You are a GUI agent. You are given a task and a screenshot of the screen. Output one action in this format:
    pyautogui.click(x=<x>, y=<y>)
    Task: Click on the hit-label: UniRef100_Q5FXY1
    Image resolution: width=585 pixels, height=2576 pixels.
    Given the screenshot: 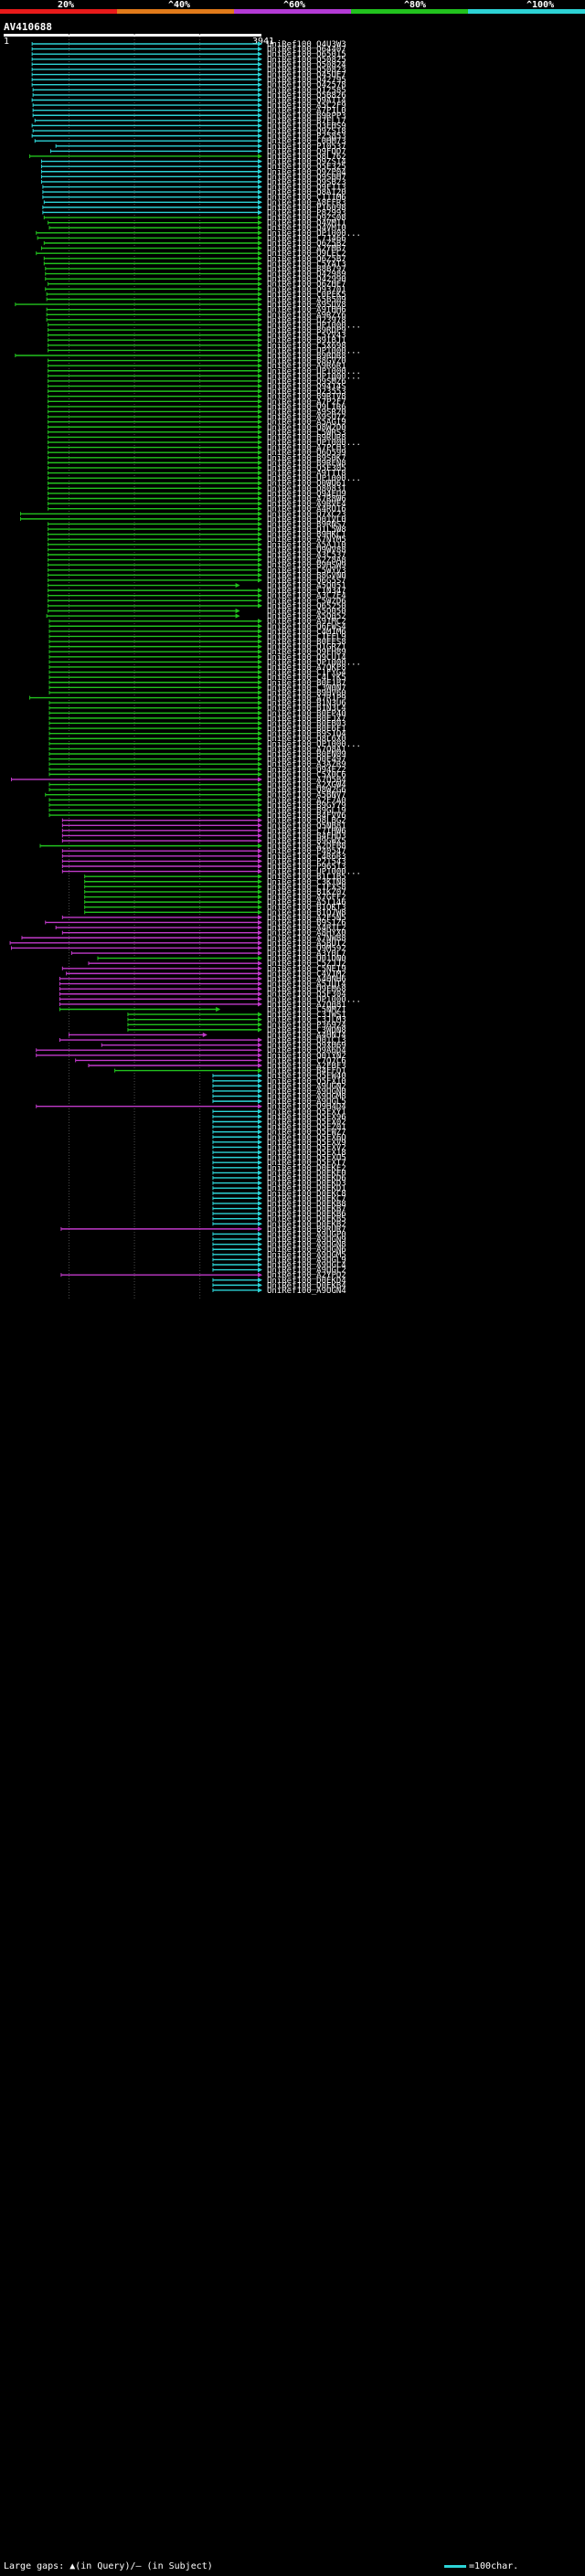 What is the action you would take?
    pyautogui.click(x=307, y=1112)
    